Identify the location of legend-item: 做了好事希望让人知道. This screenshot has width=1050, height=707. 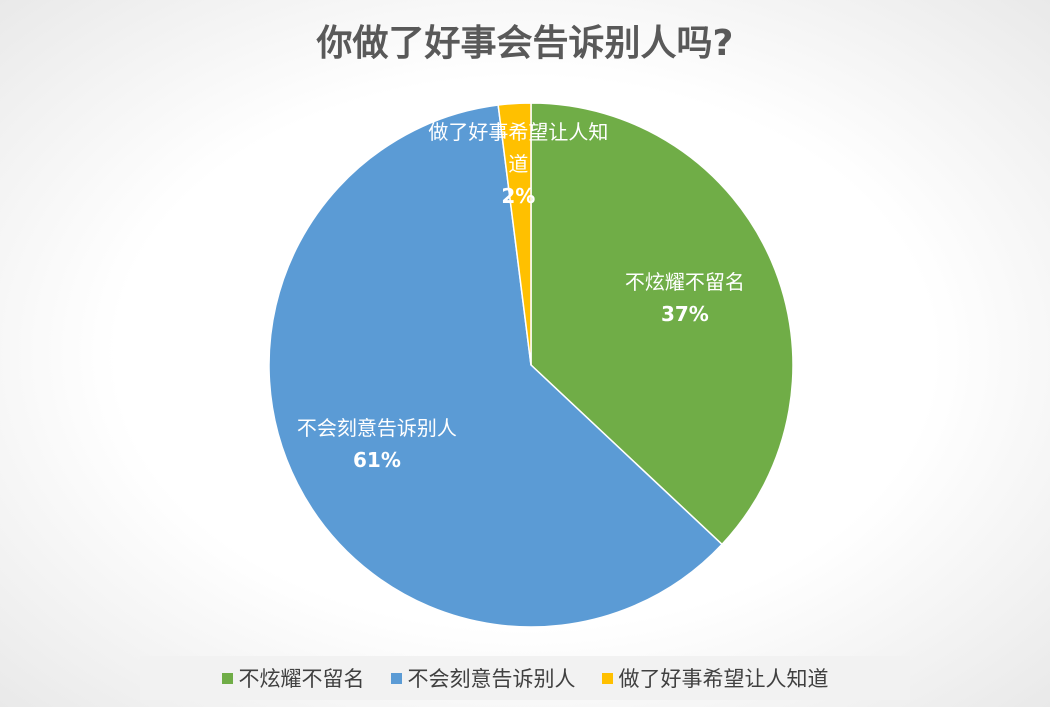
(715, 678).